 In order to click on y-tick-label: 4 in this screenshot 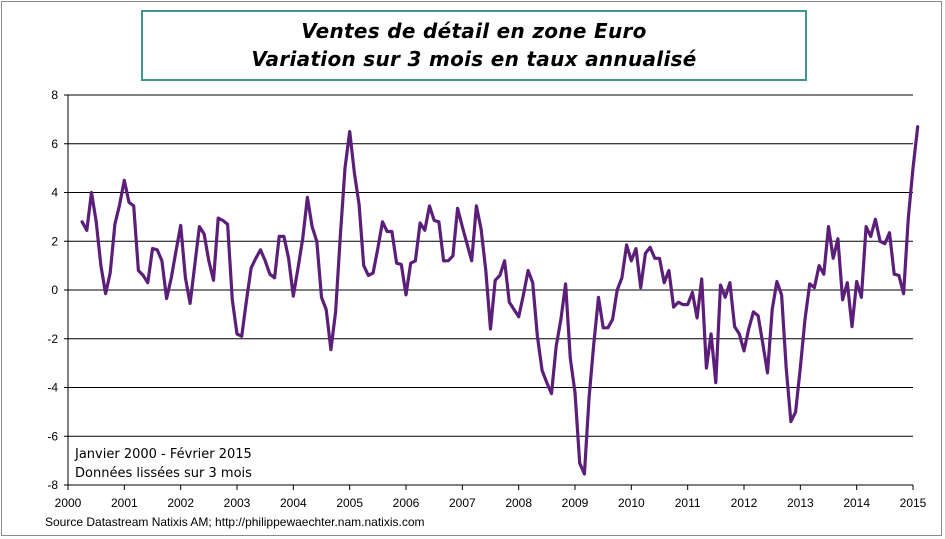, I will do `click(54, 193)`.